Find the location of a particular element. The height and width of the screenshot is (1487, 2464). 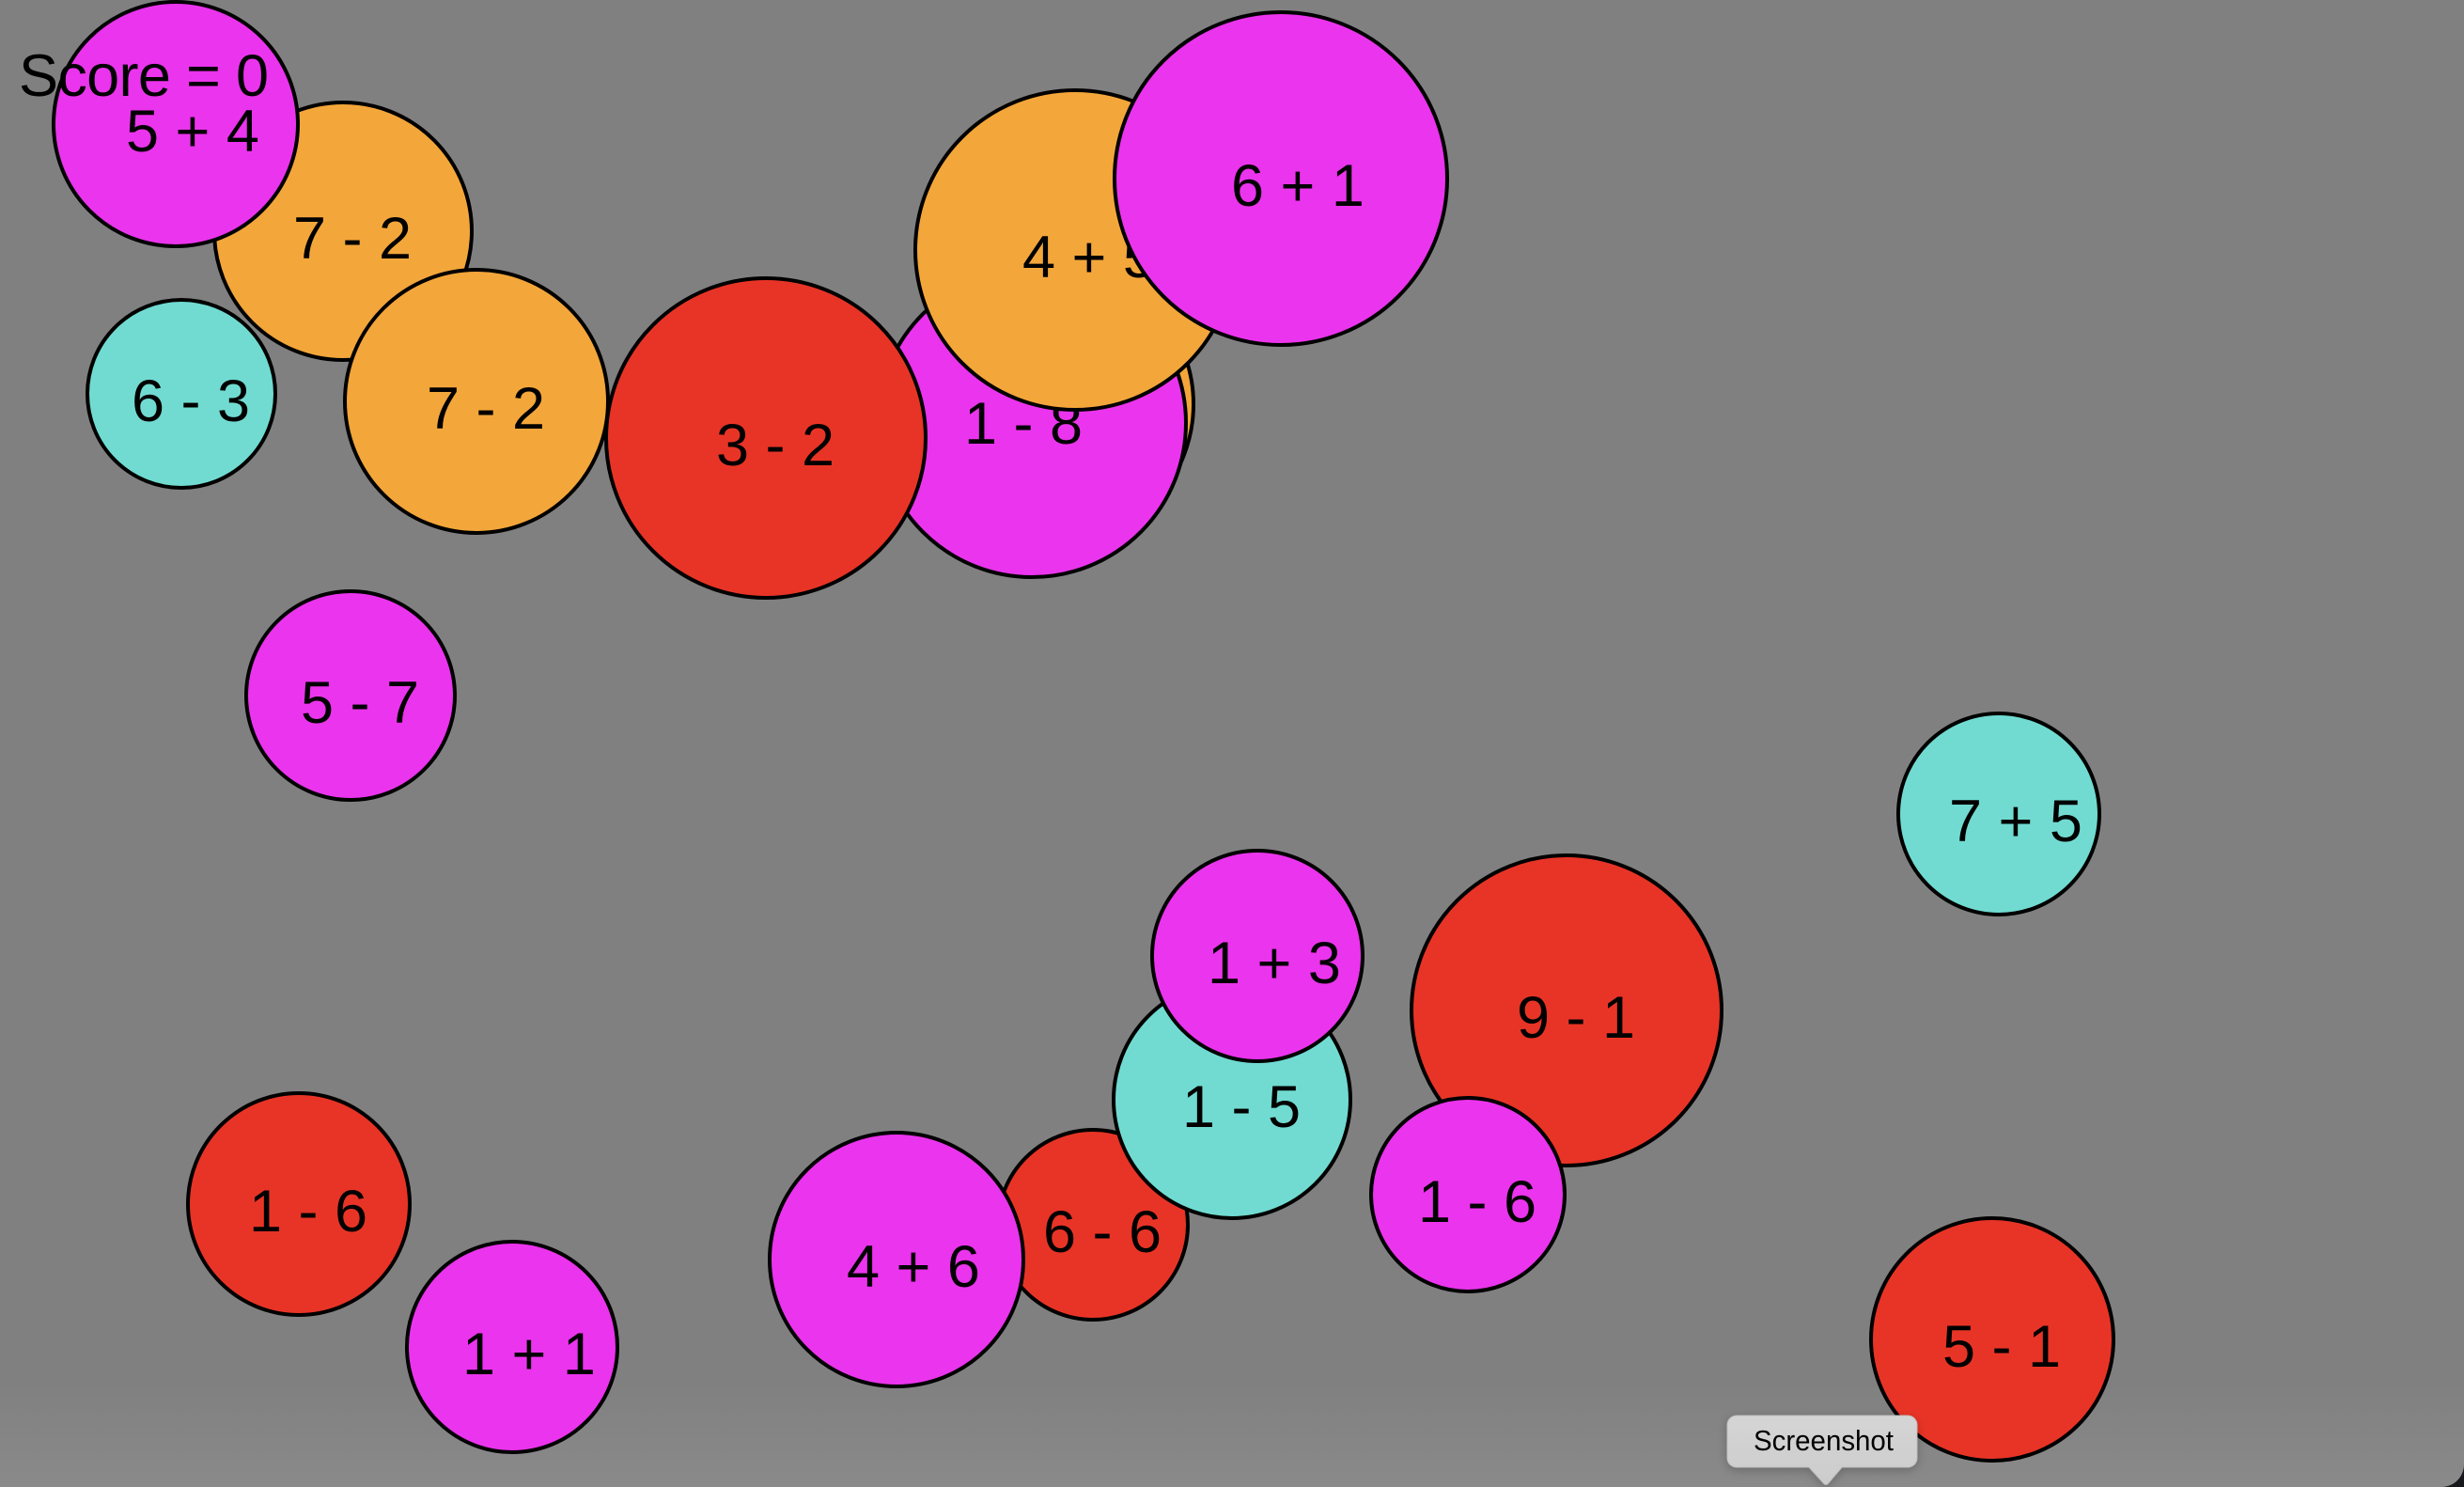

svg-text: 5 + 4 is located at coordinates (192, 132).